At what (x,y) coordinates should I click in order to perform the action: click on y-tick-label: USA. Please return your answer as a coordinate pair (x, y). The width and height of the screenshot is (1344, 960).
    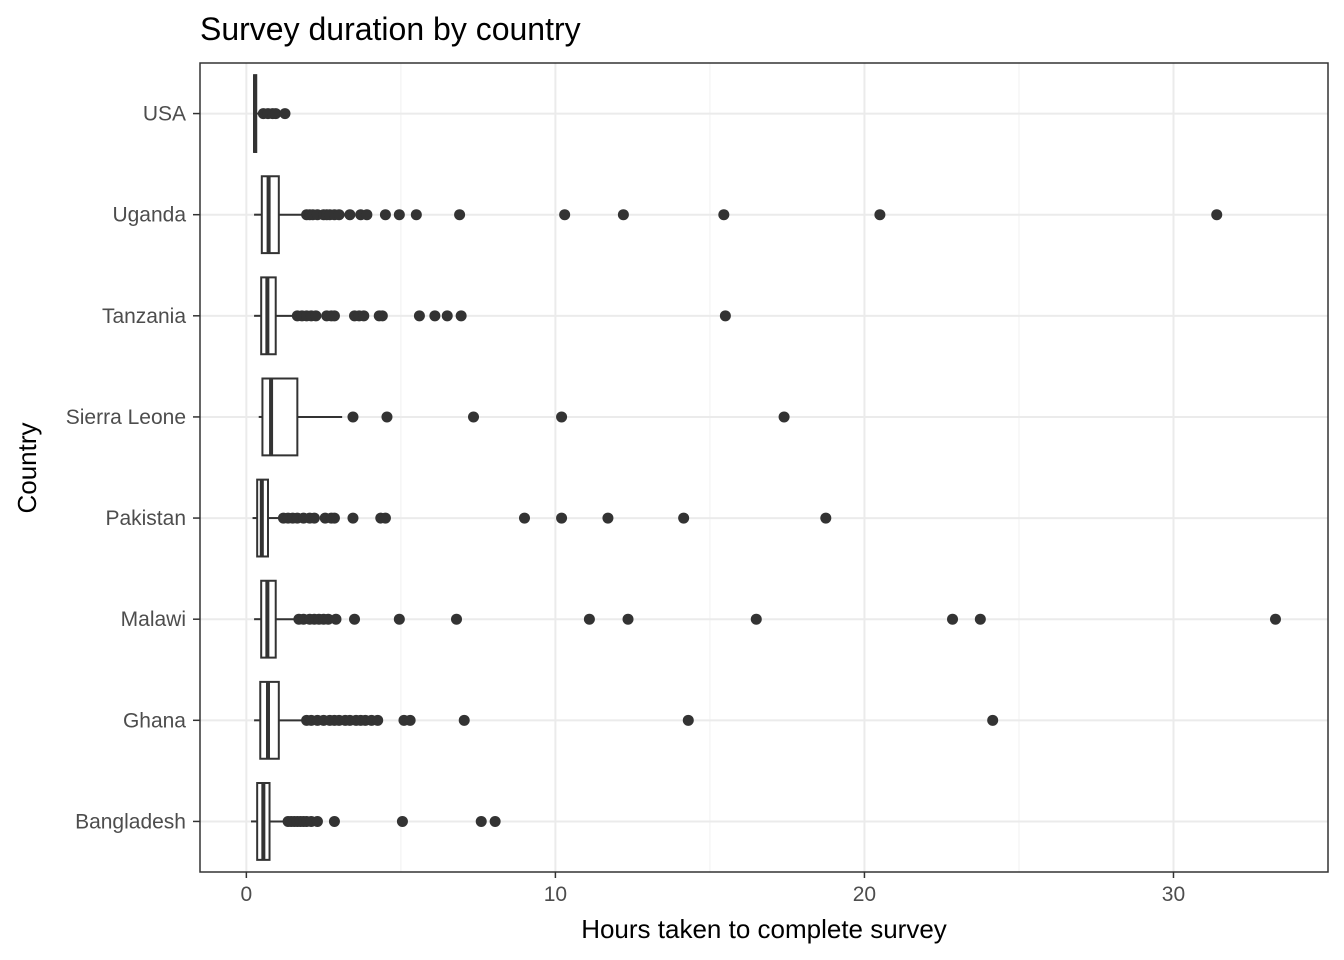
    Looking at the image, I should click on (164, 114).